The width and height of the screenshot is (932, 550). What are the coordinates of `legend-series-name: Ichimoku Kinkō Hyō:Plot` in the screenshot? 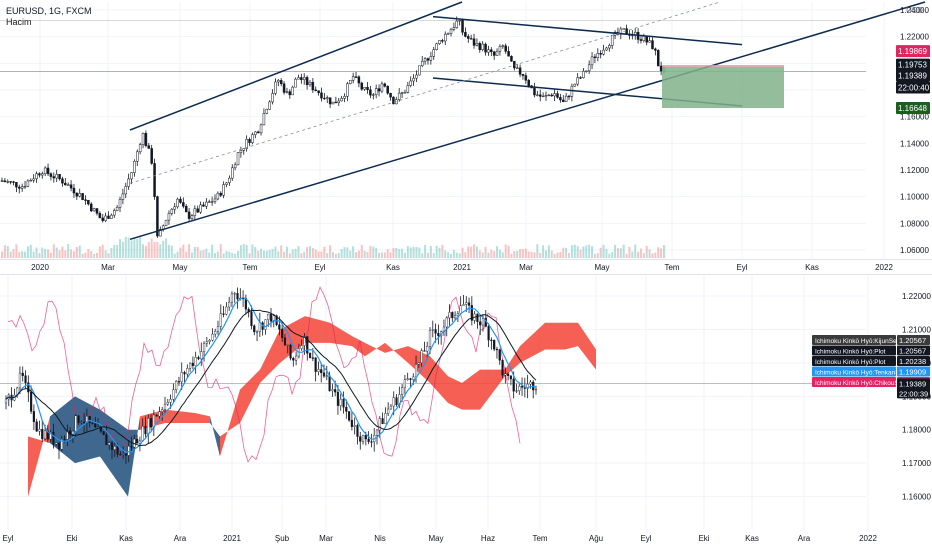 It's located at (850, 362).